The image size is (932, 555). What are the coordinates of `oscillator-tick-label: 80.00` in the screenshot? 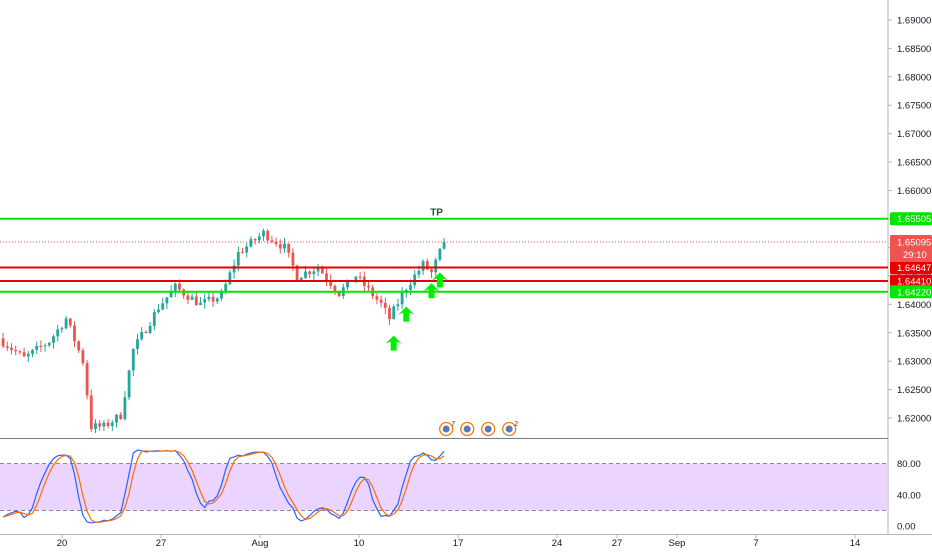 It's located at (909, 464).